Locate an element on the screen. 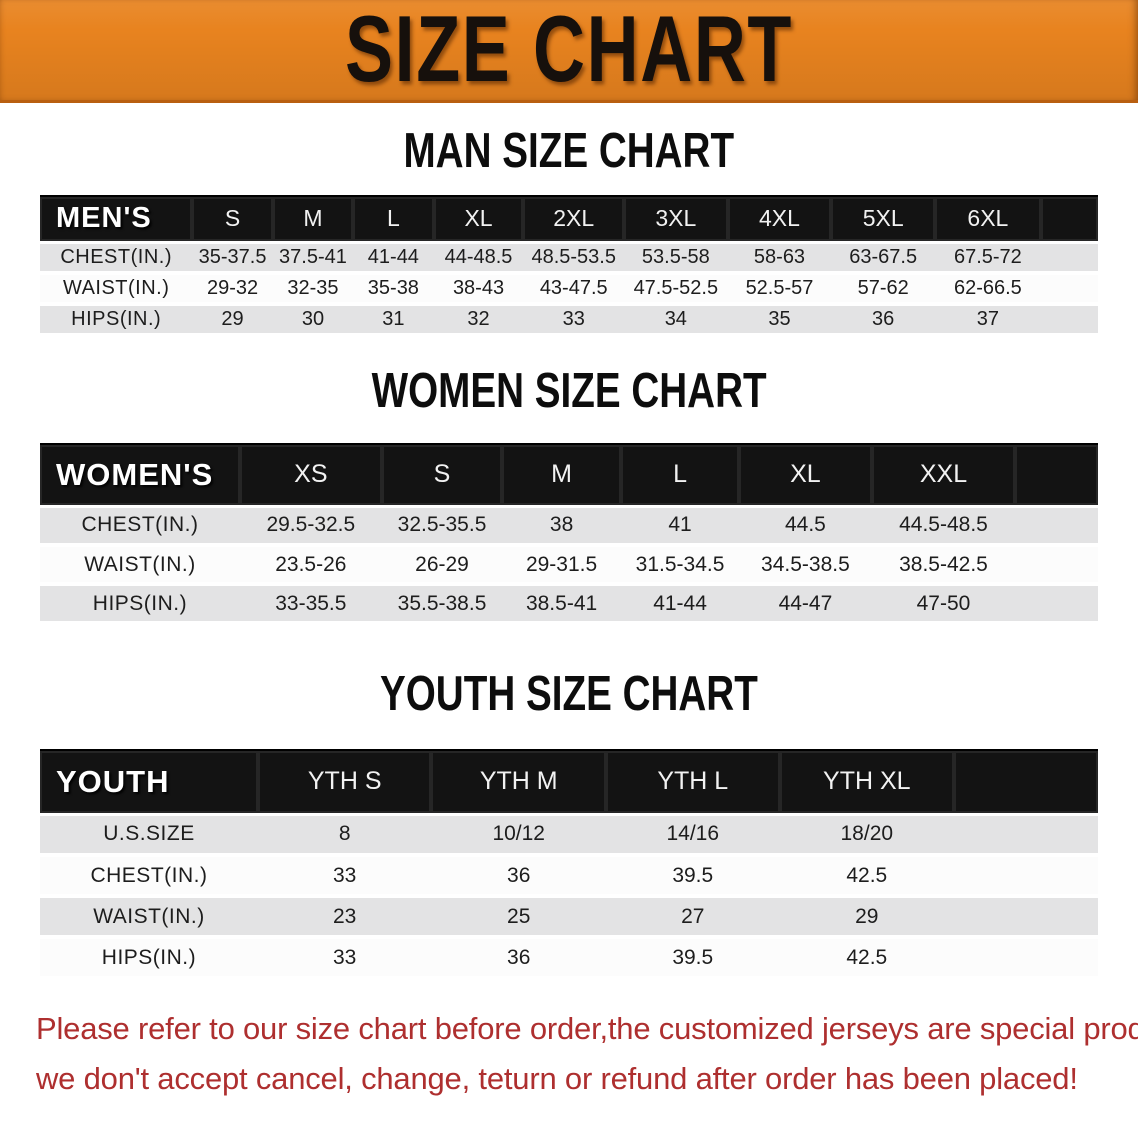  table-row: CHEST(IN.) 33 36 39.5 42.5 is located at coordinates (569, 876).